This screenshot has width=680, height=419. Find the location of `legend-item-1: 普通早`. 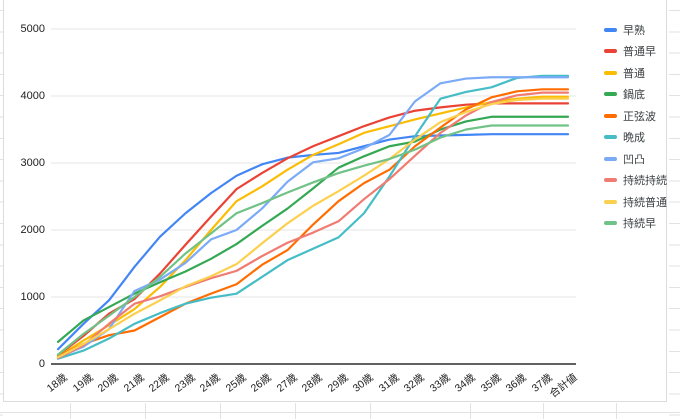

legend-item-1: 普通早 is located at coordinates (642, 52).